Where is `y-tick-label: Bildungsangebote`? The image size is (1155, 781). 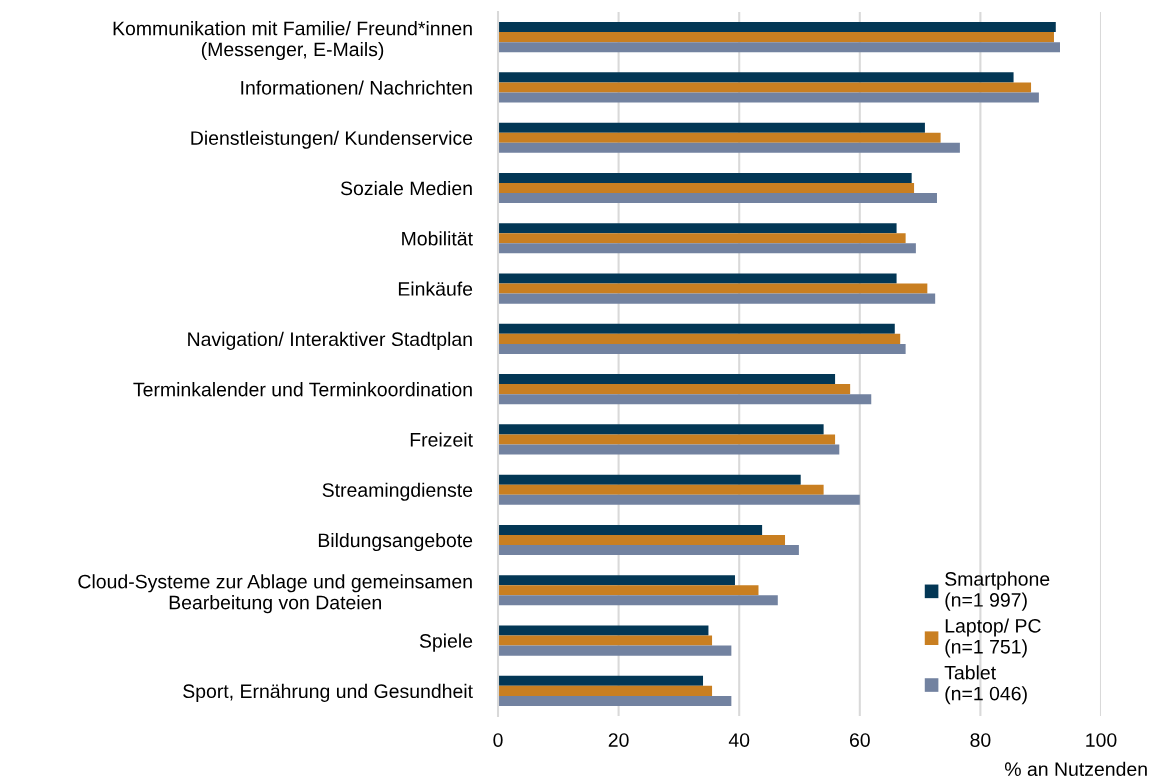
y-tick-label: Bildungsangebote is located at coordinates (395, 542).